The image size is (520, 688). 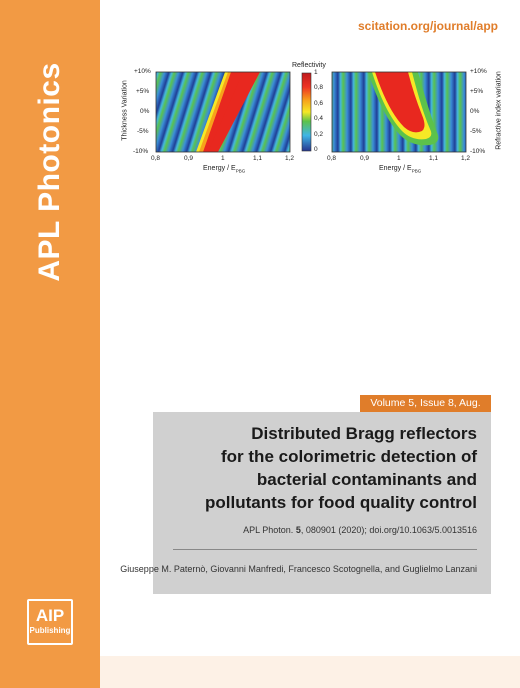 I want to click on colorbar-tick: 0,4, so click(x=319, y=118).